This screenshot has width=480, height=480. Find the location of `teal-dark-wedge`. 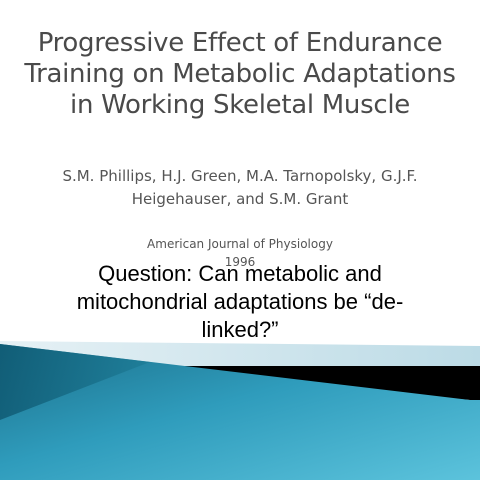

teal-dark-wedge is located at coordinates (75, 382).